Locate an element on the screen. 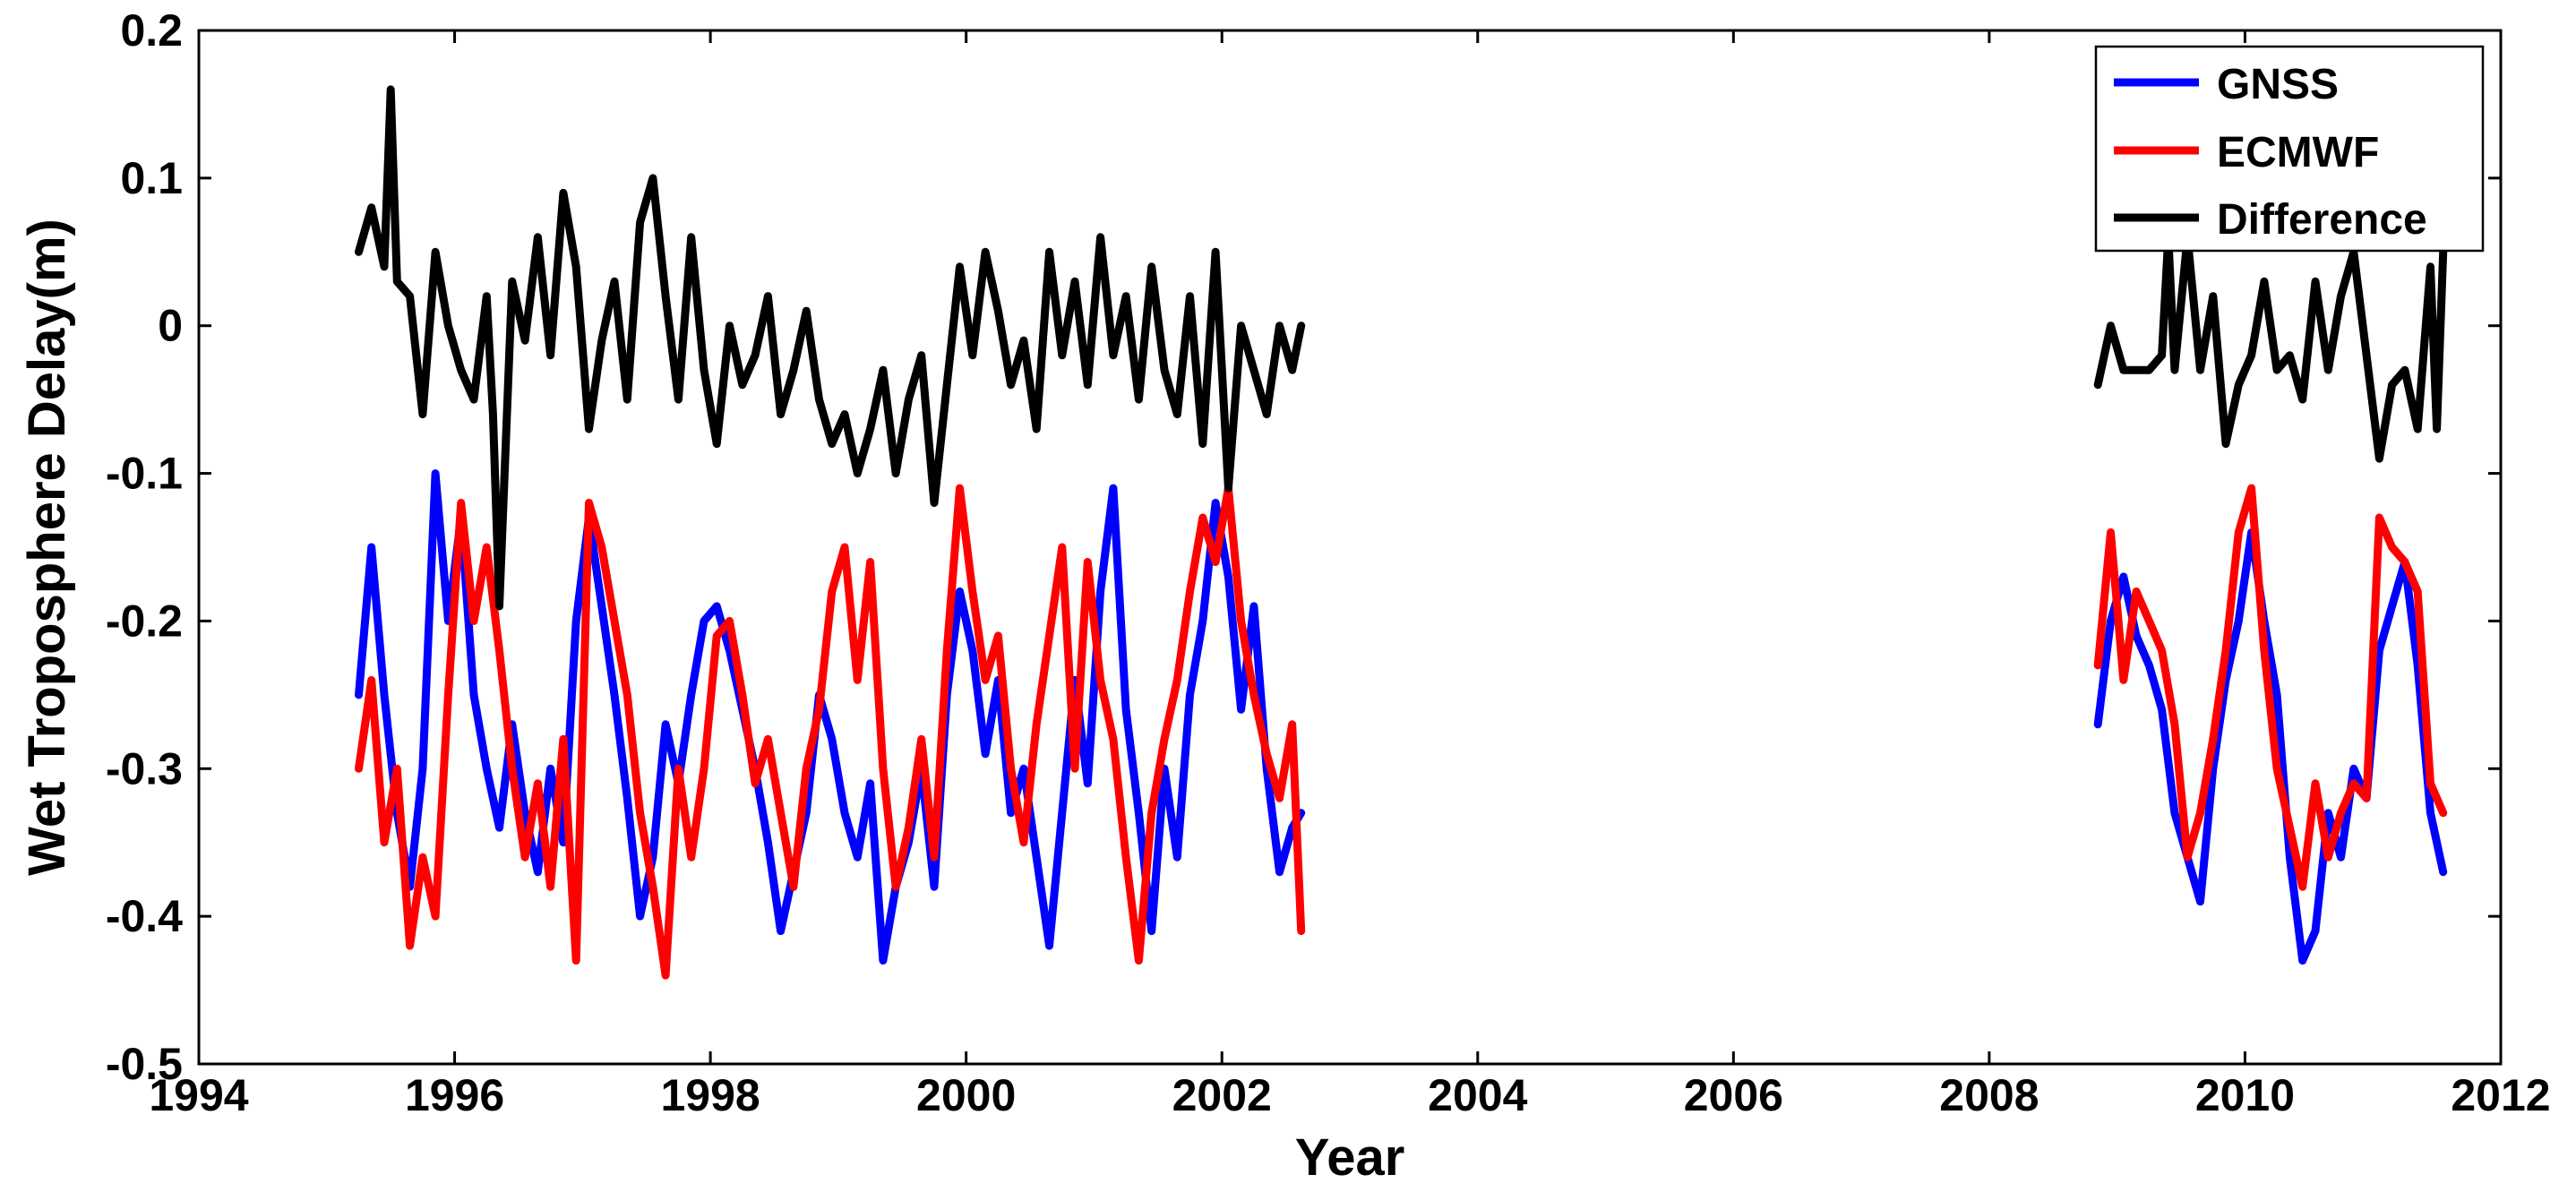  x-tick-label: 2006 is located at coordinates (1733, 1095).